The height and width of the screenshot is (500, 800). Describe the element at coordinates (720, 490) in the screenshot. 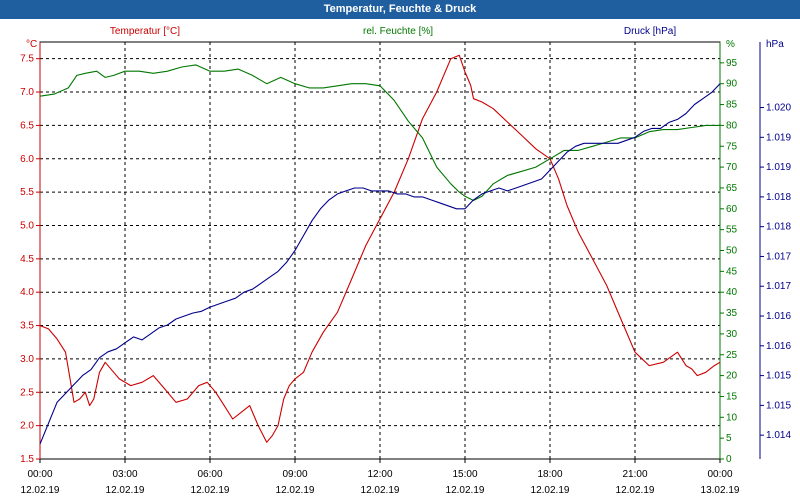

I see `x-tick-date-label: 13.02.19` at that location.